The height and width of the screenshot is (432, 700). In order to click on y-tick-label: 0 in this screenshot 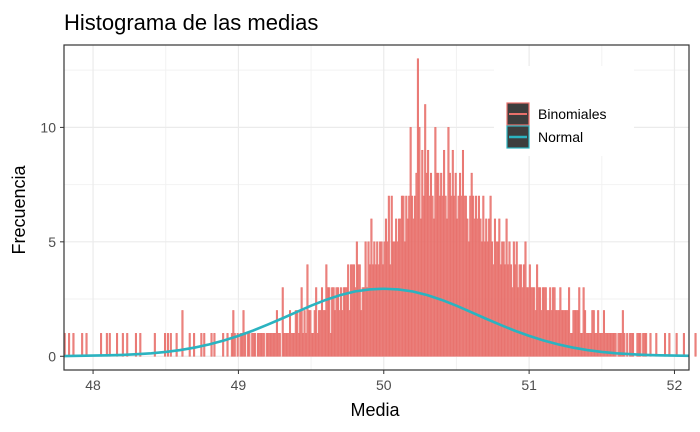, I will do `click(52, 356)`.